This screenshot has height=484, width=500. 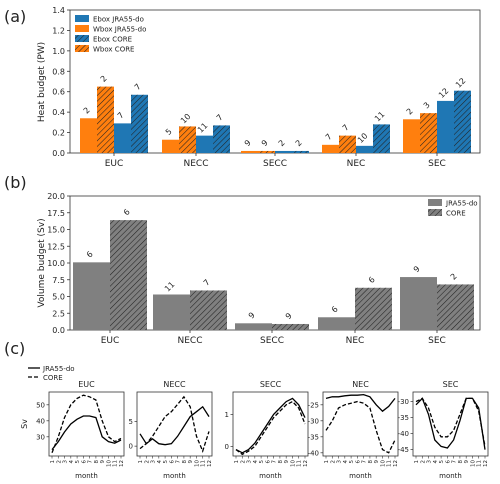 What do you see at coordinates (58, 280) in the screenshot?
I see `y-tick-label-b: 7.5` at bounding box center [58, 280].